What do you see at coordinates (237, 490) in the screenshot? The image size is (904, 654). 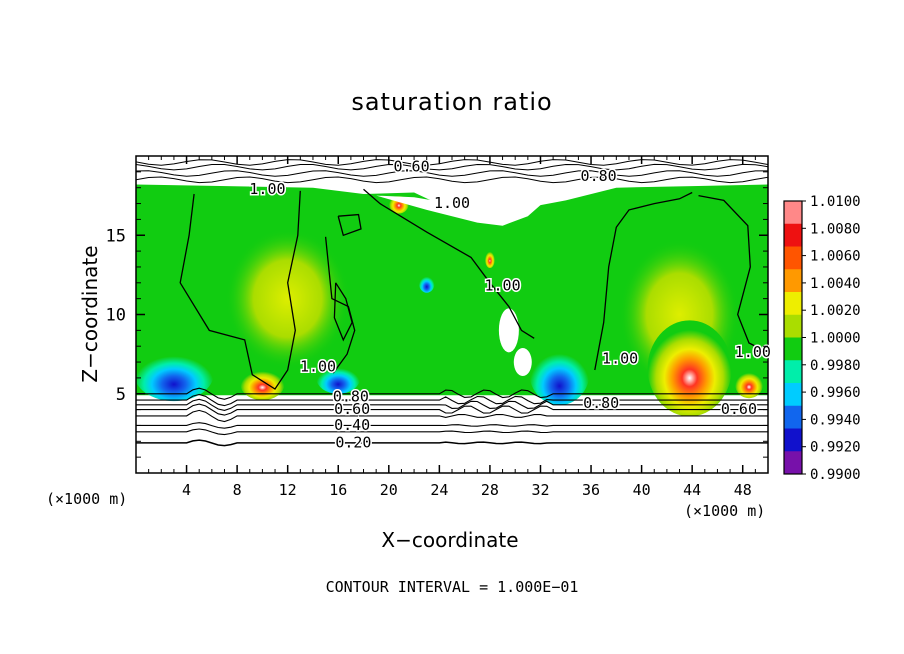 I see `x-tick-label: 8` at bounding box center [237, 490].